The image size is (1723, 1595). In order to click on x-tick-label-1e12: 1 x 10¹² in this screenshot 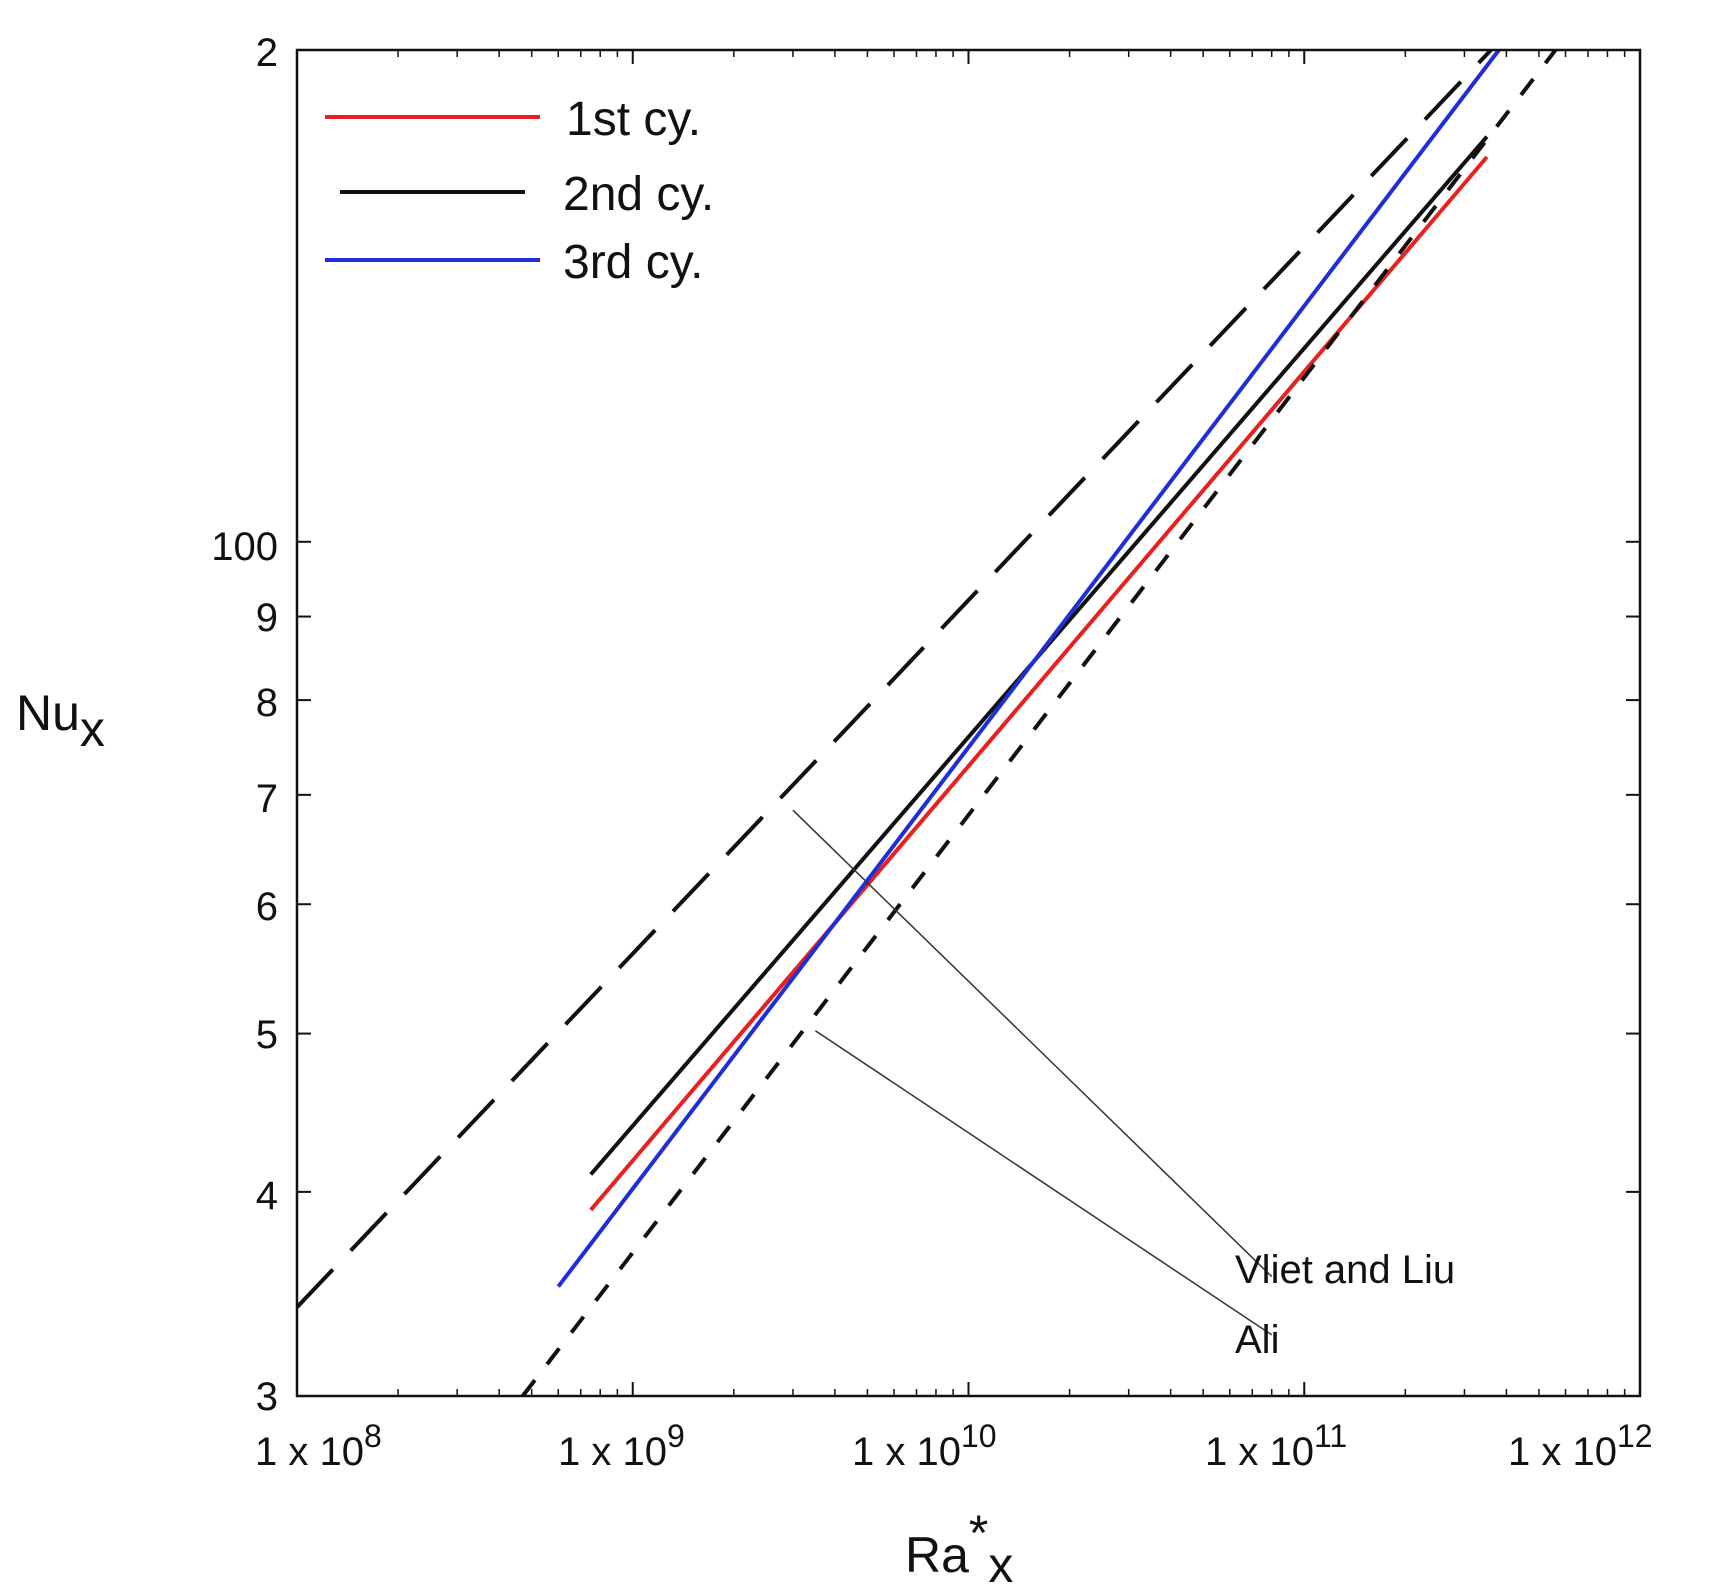, I will do `click(1580, 1446)`.